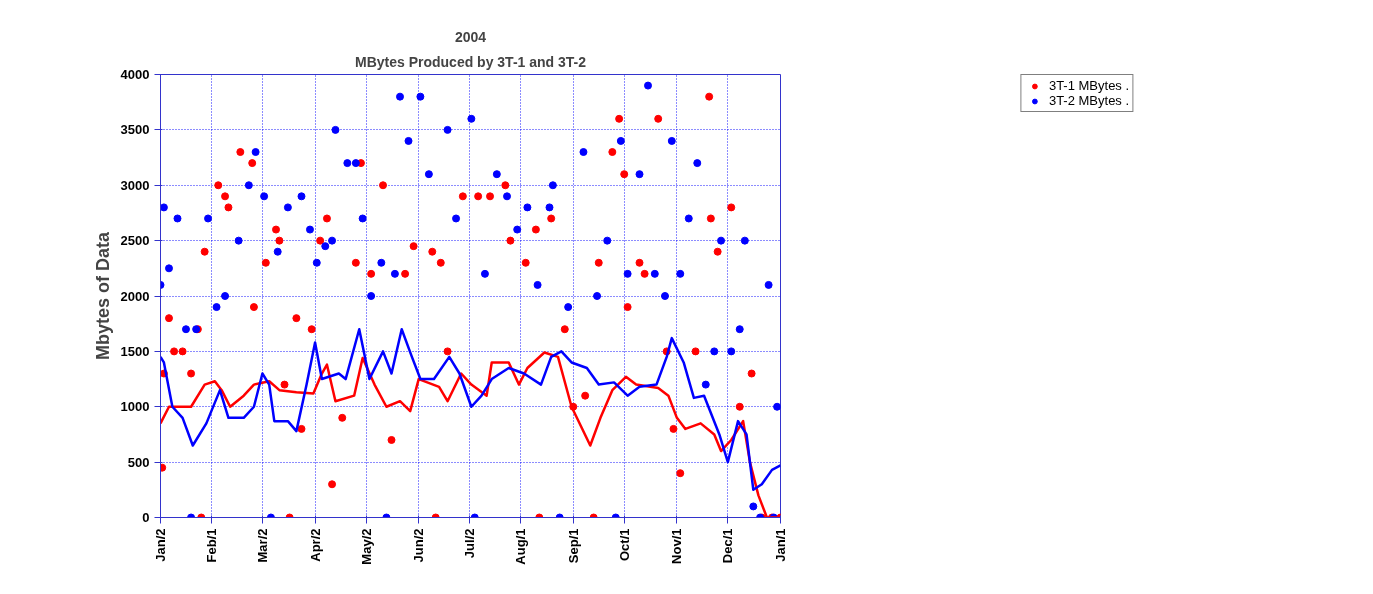  Describe the element at coordinates (146, 517) in the screenshot. I see `y-tick-label: 0` at that location.